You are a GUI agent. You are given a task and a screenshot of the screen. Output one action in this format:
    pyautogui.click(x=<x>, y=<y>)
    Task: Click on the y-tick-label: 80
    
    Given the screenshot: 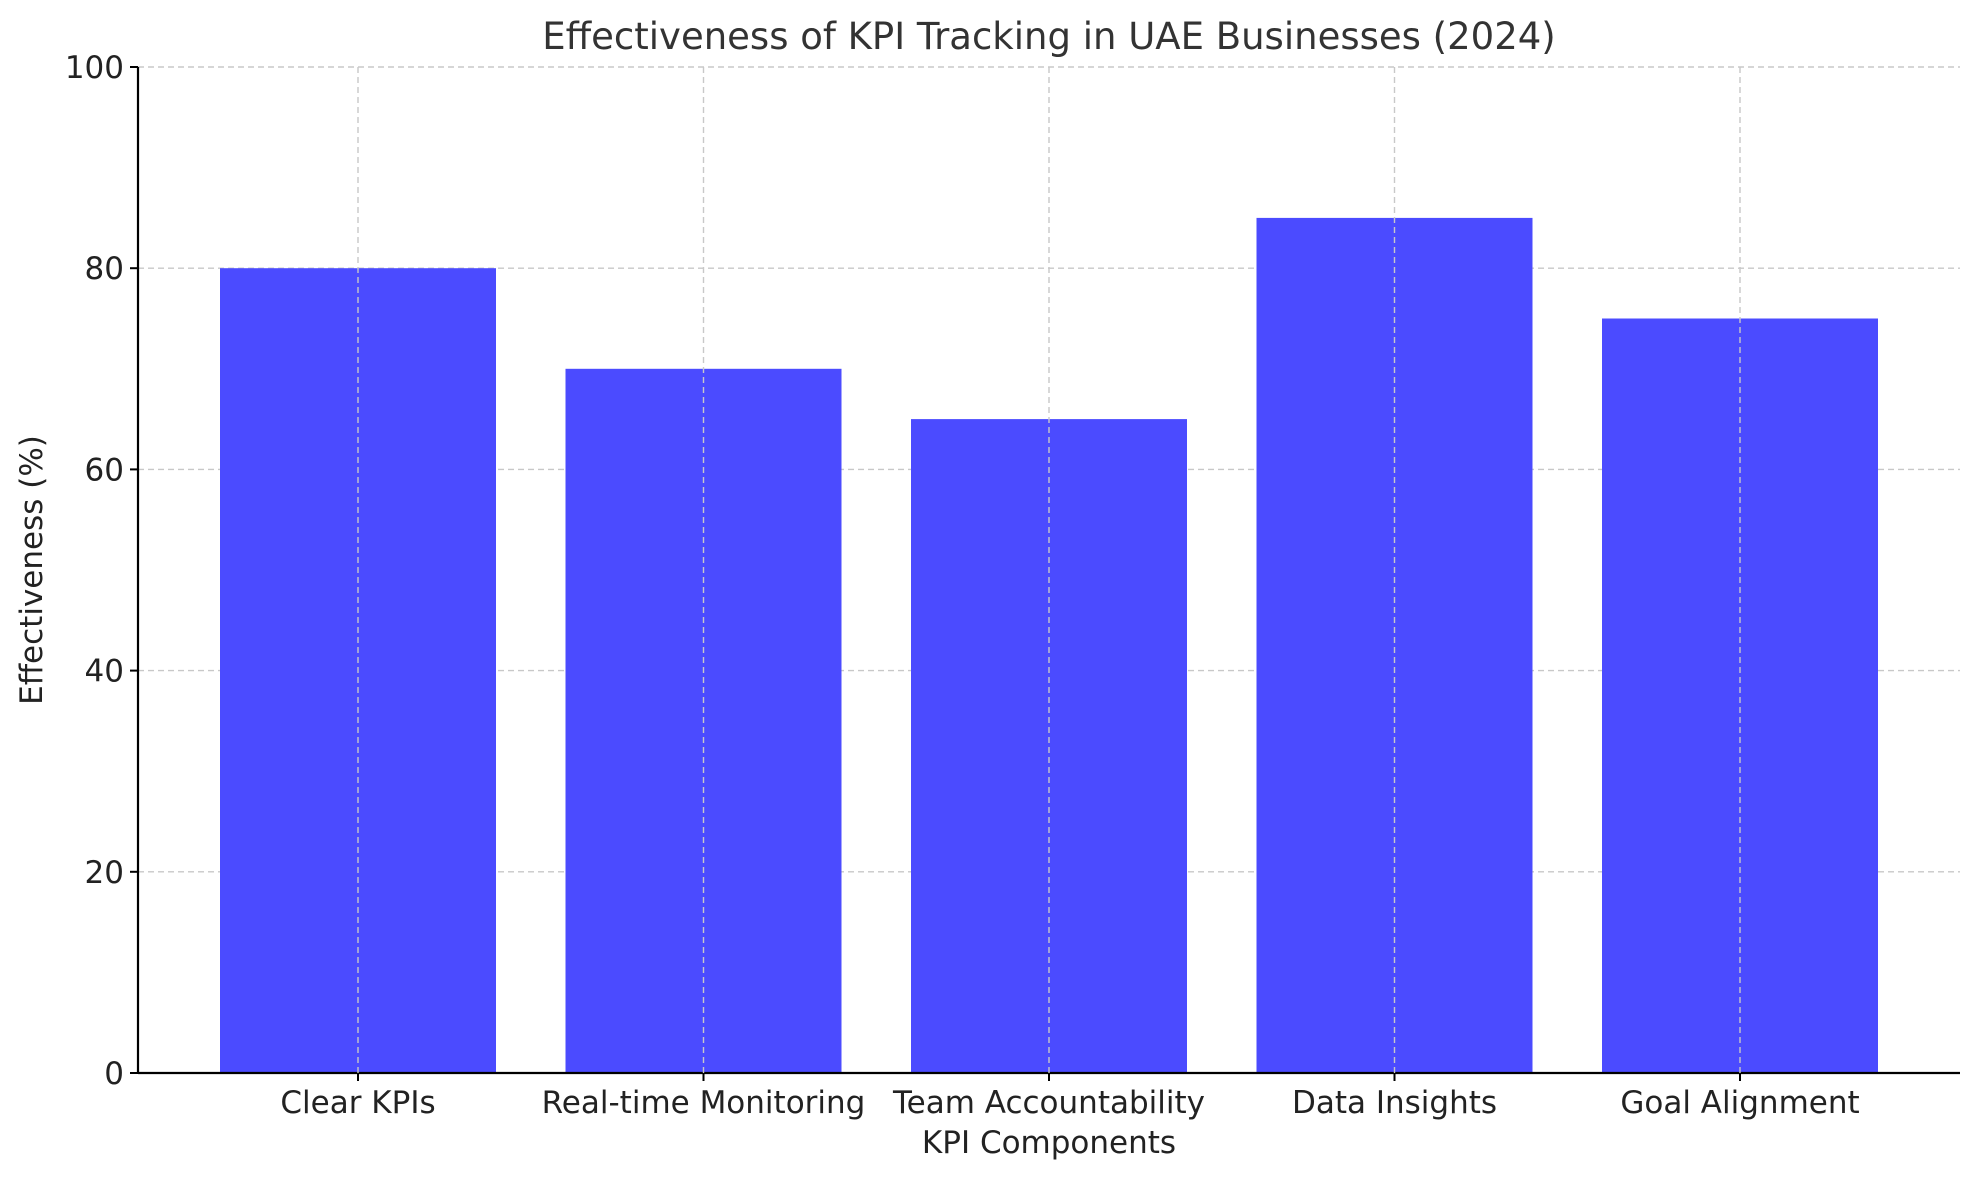 What is the action you would take?
    pyautogui.click(x=104, y=269)
    